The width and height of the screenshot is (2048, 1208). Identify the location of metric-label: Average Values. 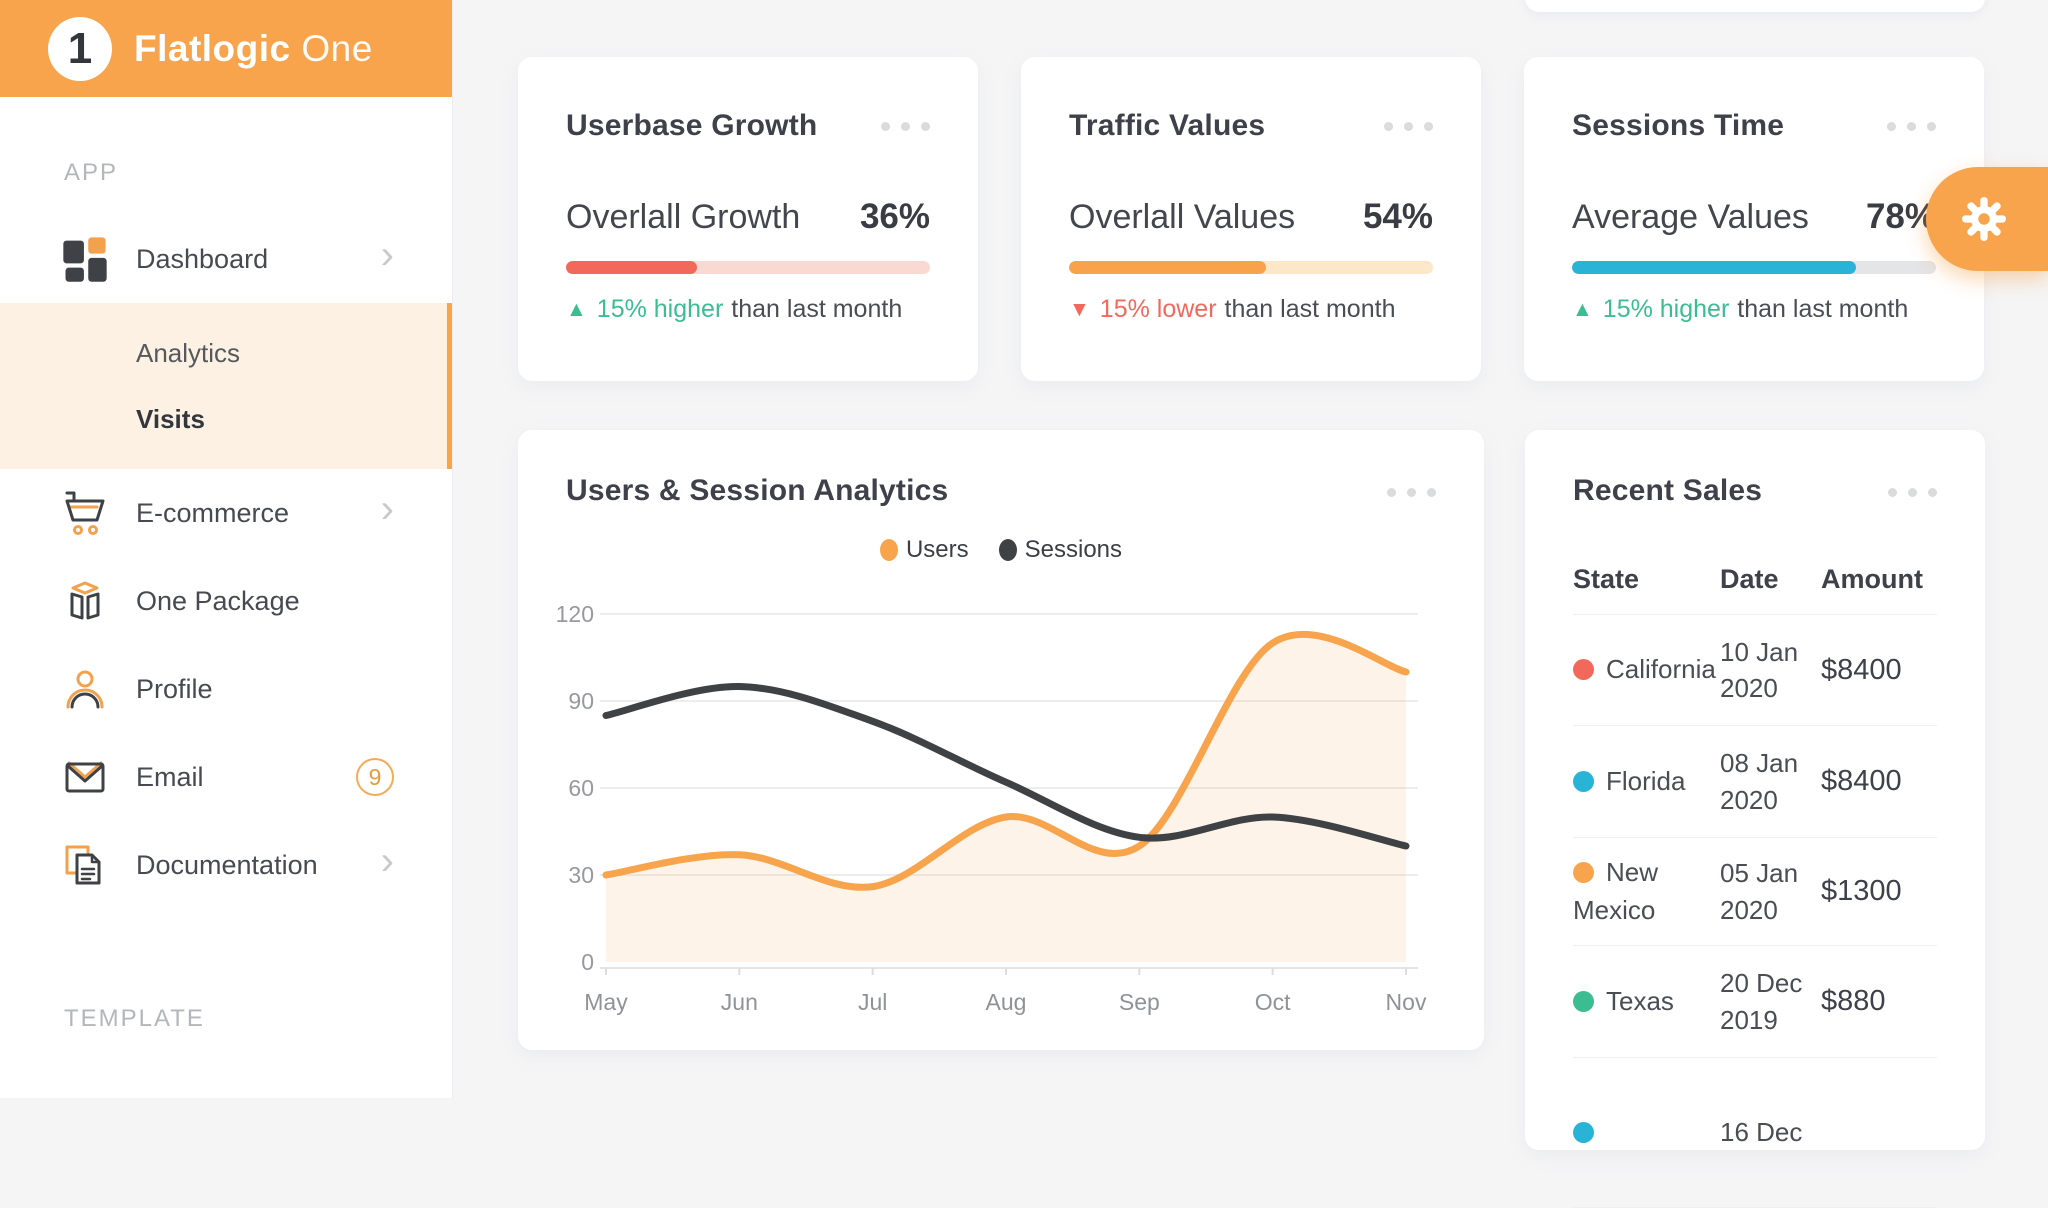
(1690, 217).